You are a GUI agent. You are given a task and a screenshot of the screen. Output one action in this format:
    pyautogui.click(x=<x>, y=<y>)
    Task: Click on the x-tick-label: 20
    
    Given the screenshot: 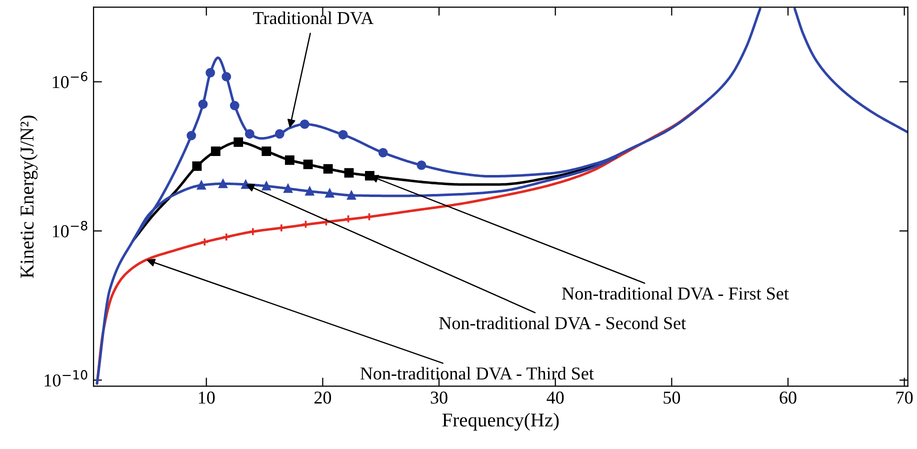 What is the action you would take?
    pyautogui.click(x=323, y=398)
    